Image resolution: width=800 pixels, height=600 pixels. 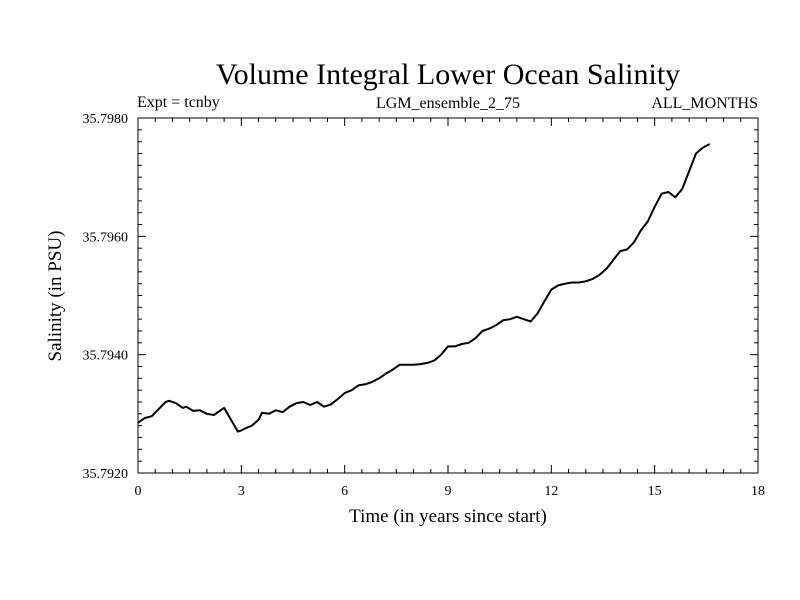 I want to click on x-tick-label: 6, so click(x=344, y=491).